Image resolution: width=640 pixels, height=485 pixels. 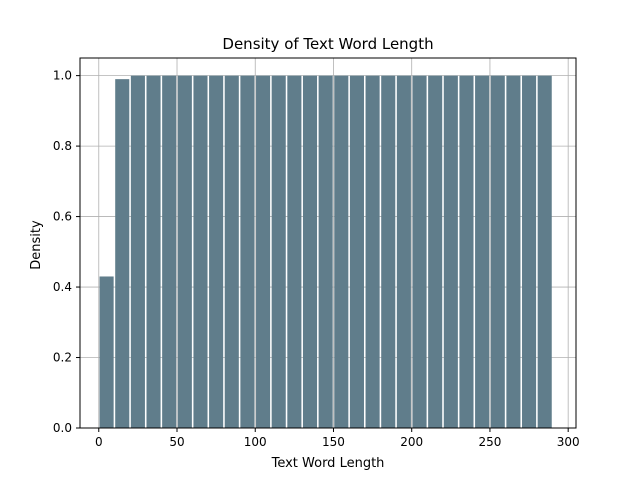 What do you see at coordinates (489, 442) in the screenshot?
I see `x-tick-label: 250` at bounding box center [489, 442].